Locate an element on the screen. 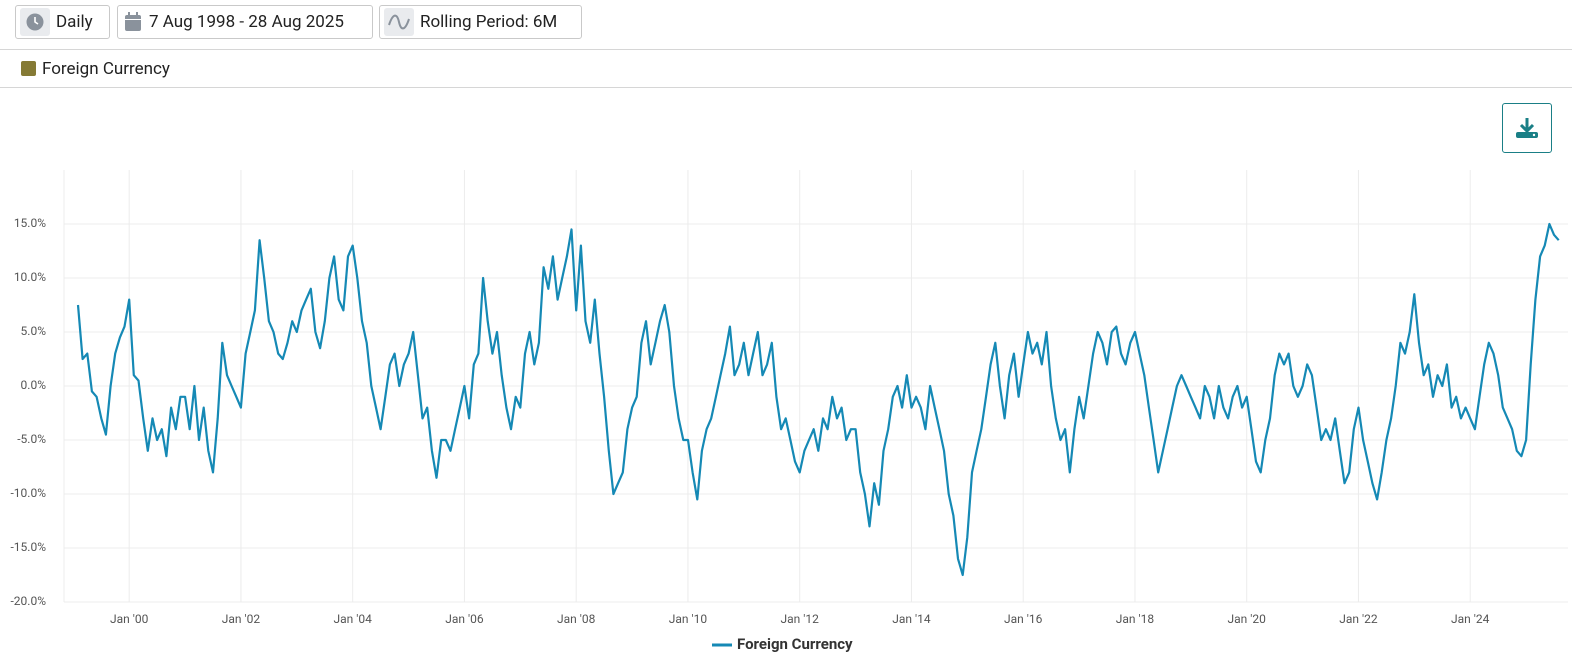 This screenshot has height=663, width=1572. y-tick-label: 10.0% is located at coordinates (30, 277).